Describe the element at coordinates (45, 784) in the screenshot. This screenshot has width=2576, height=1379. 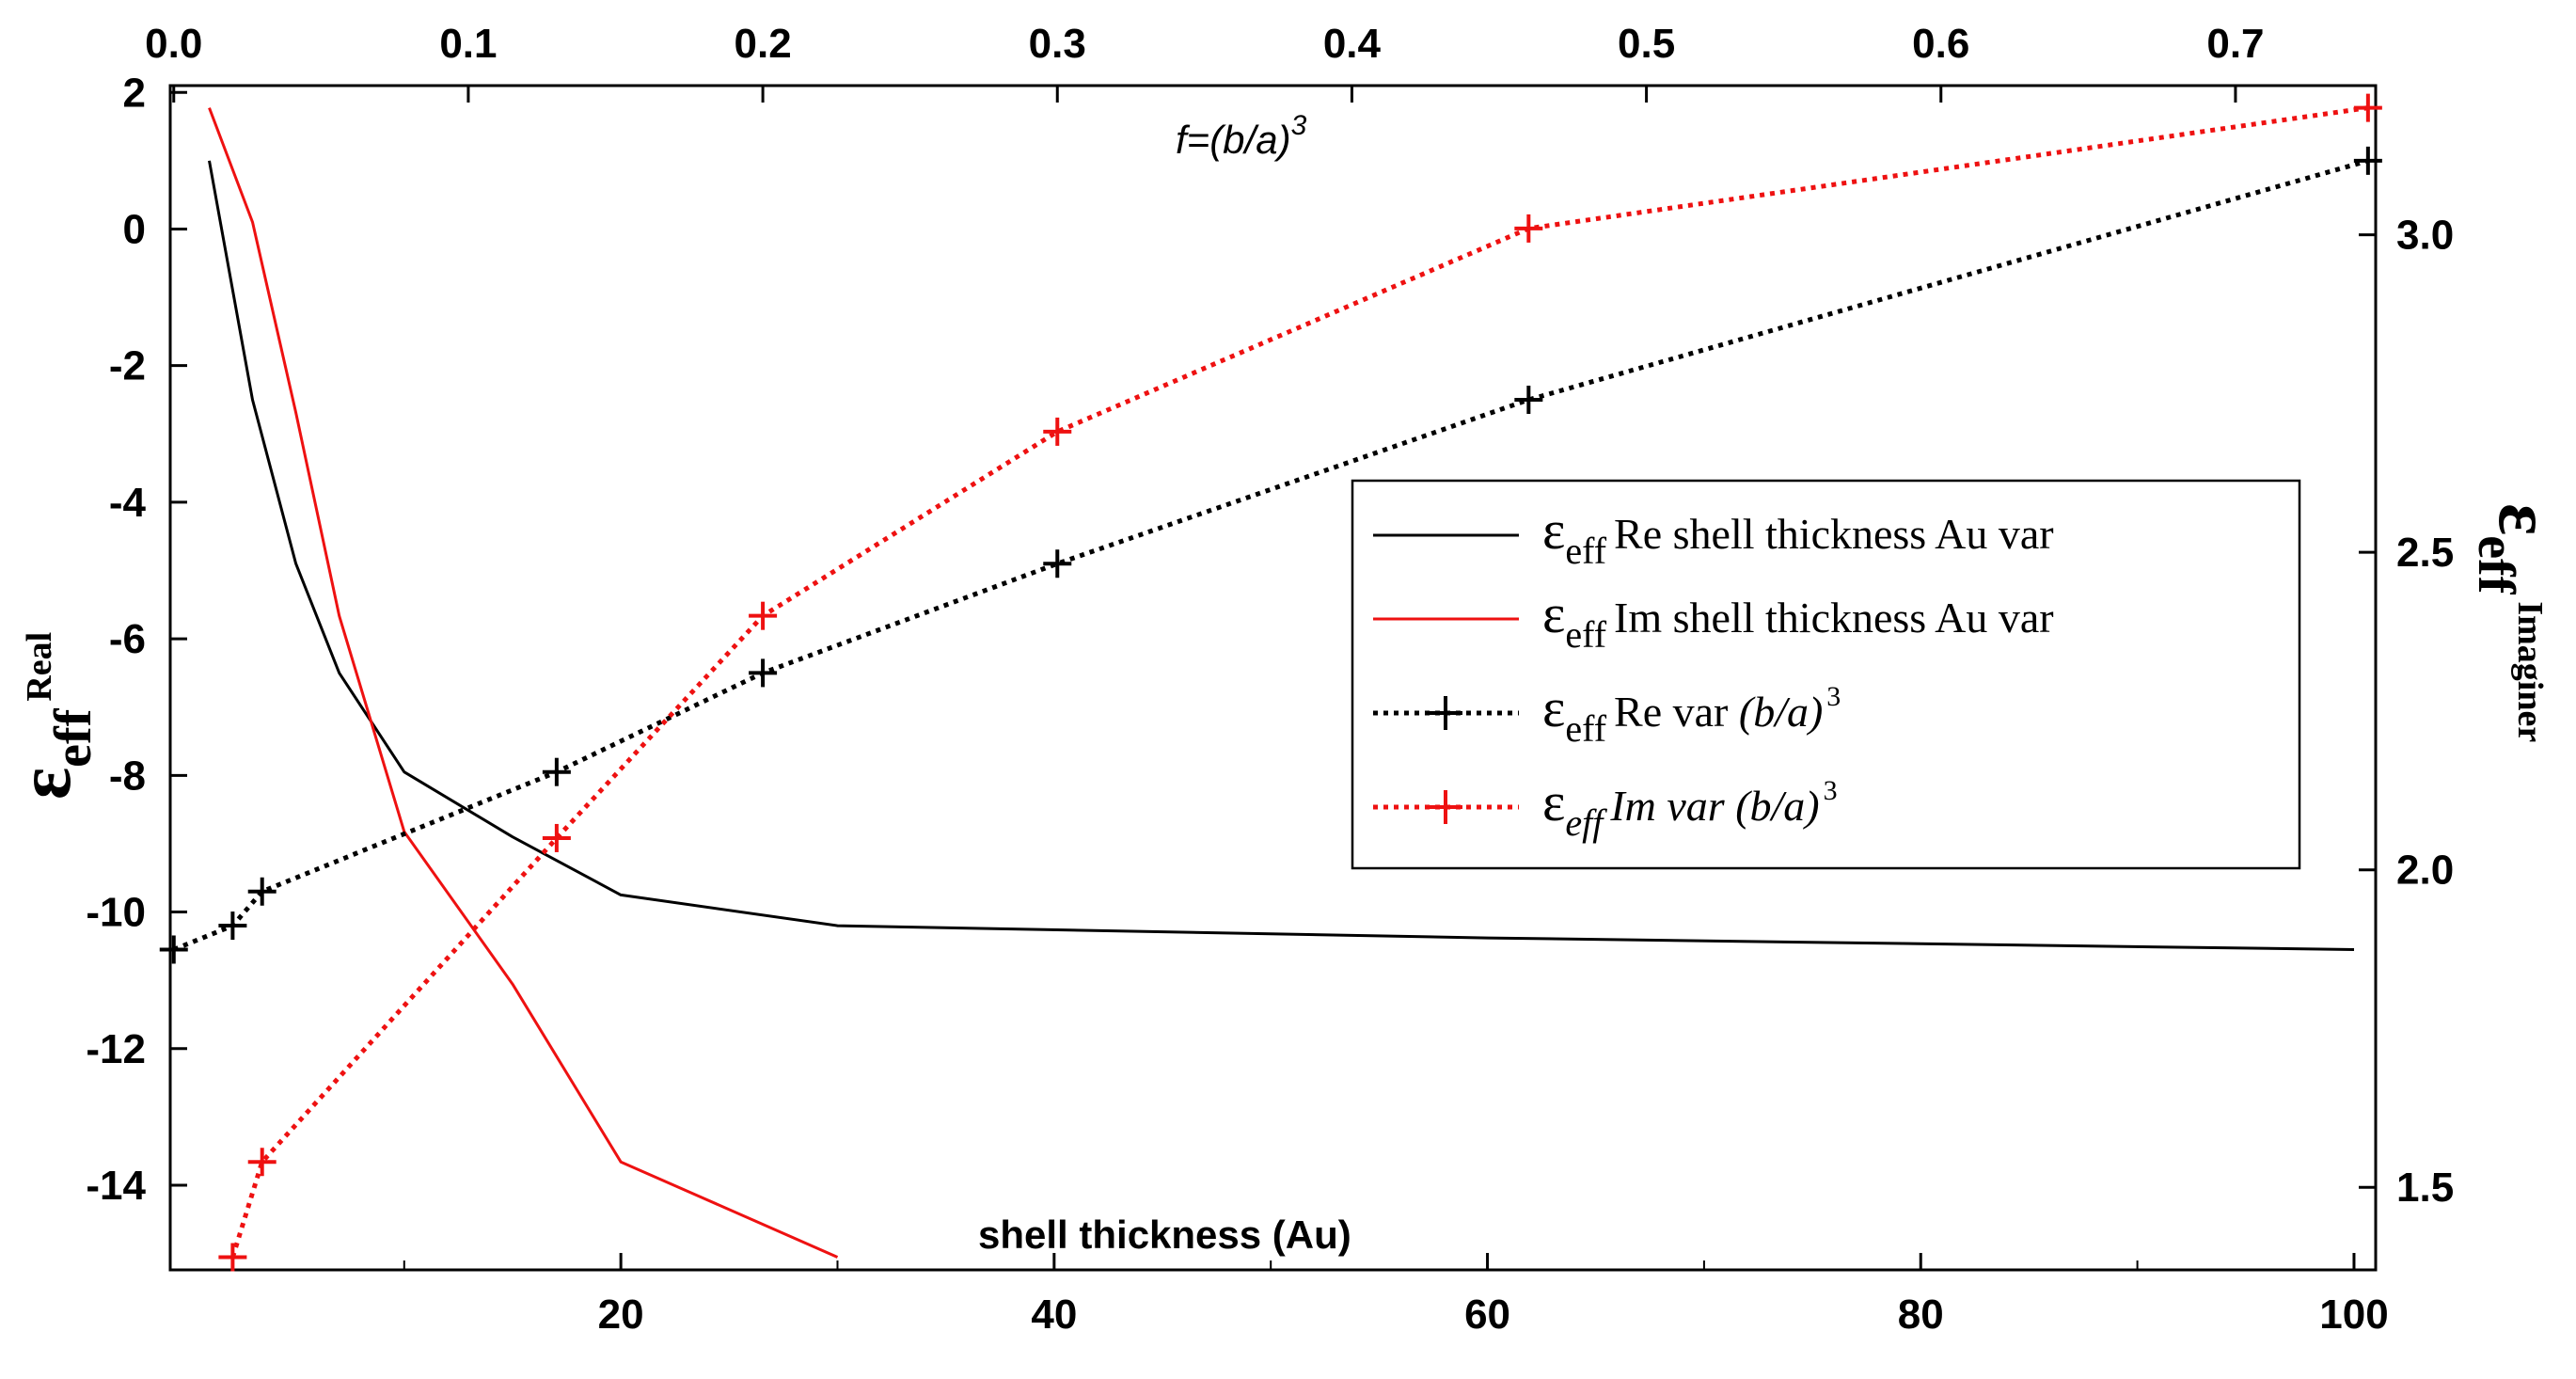
I see `left-axis-title-main: ε` at that location.